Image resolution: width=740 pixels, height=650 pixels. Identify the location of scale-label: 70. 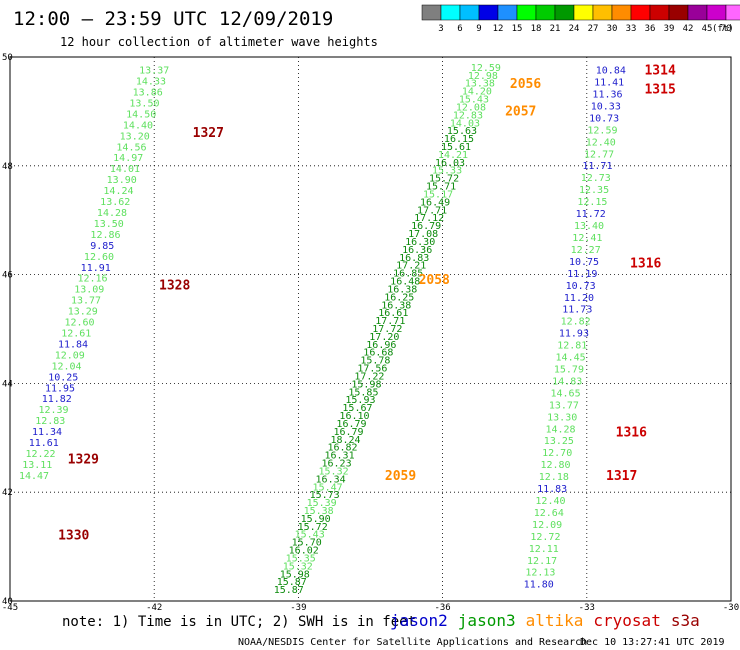
(726, 29).